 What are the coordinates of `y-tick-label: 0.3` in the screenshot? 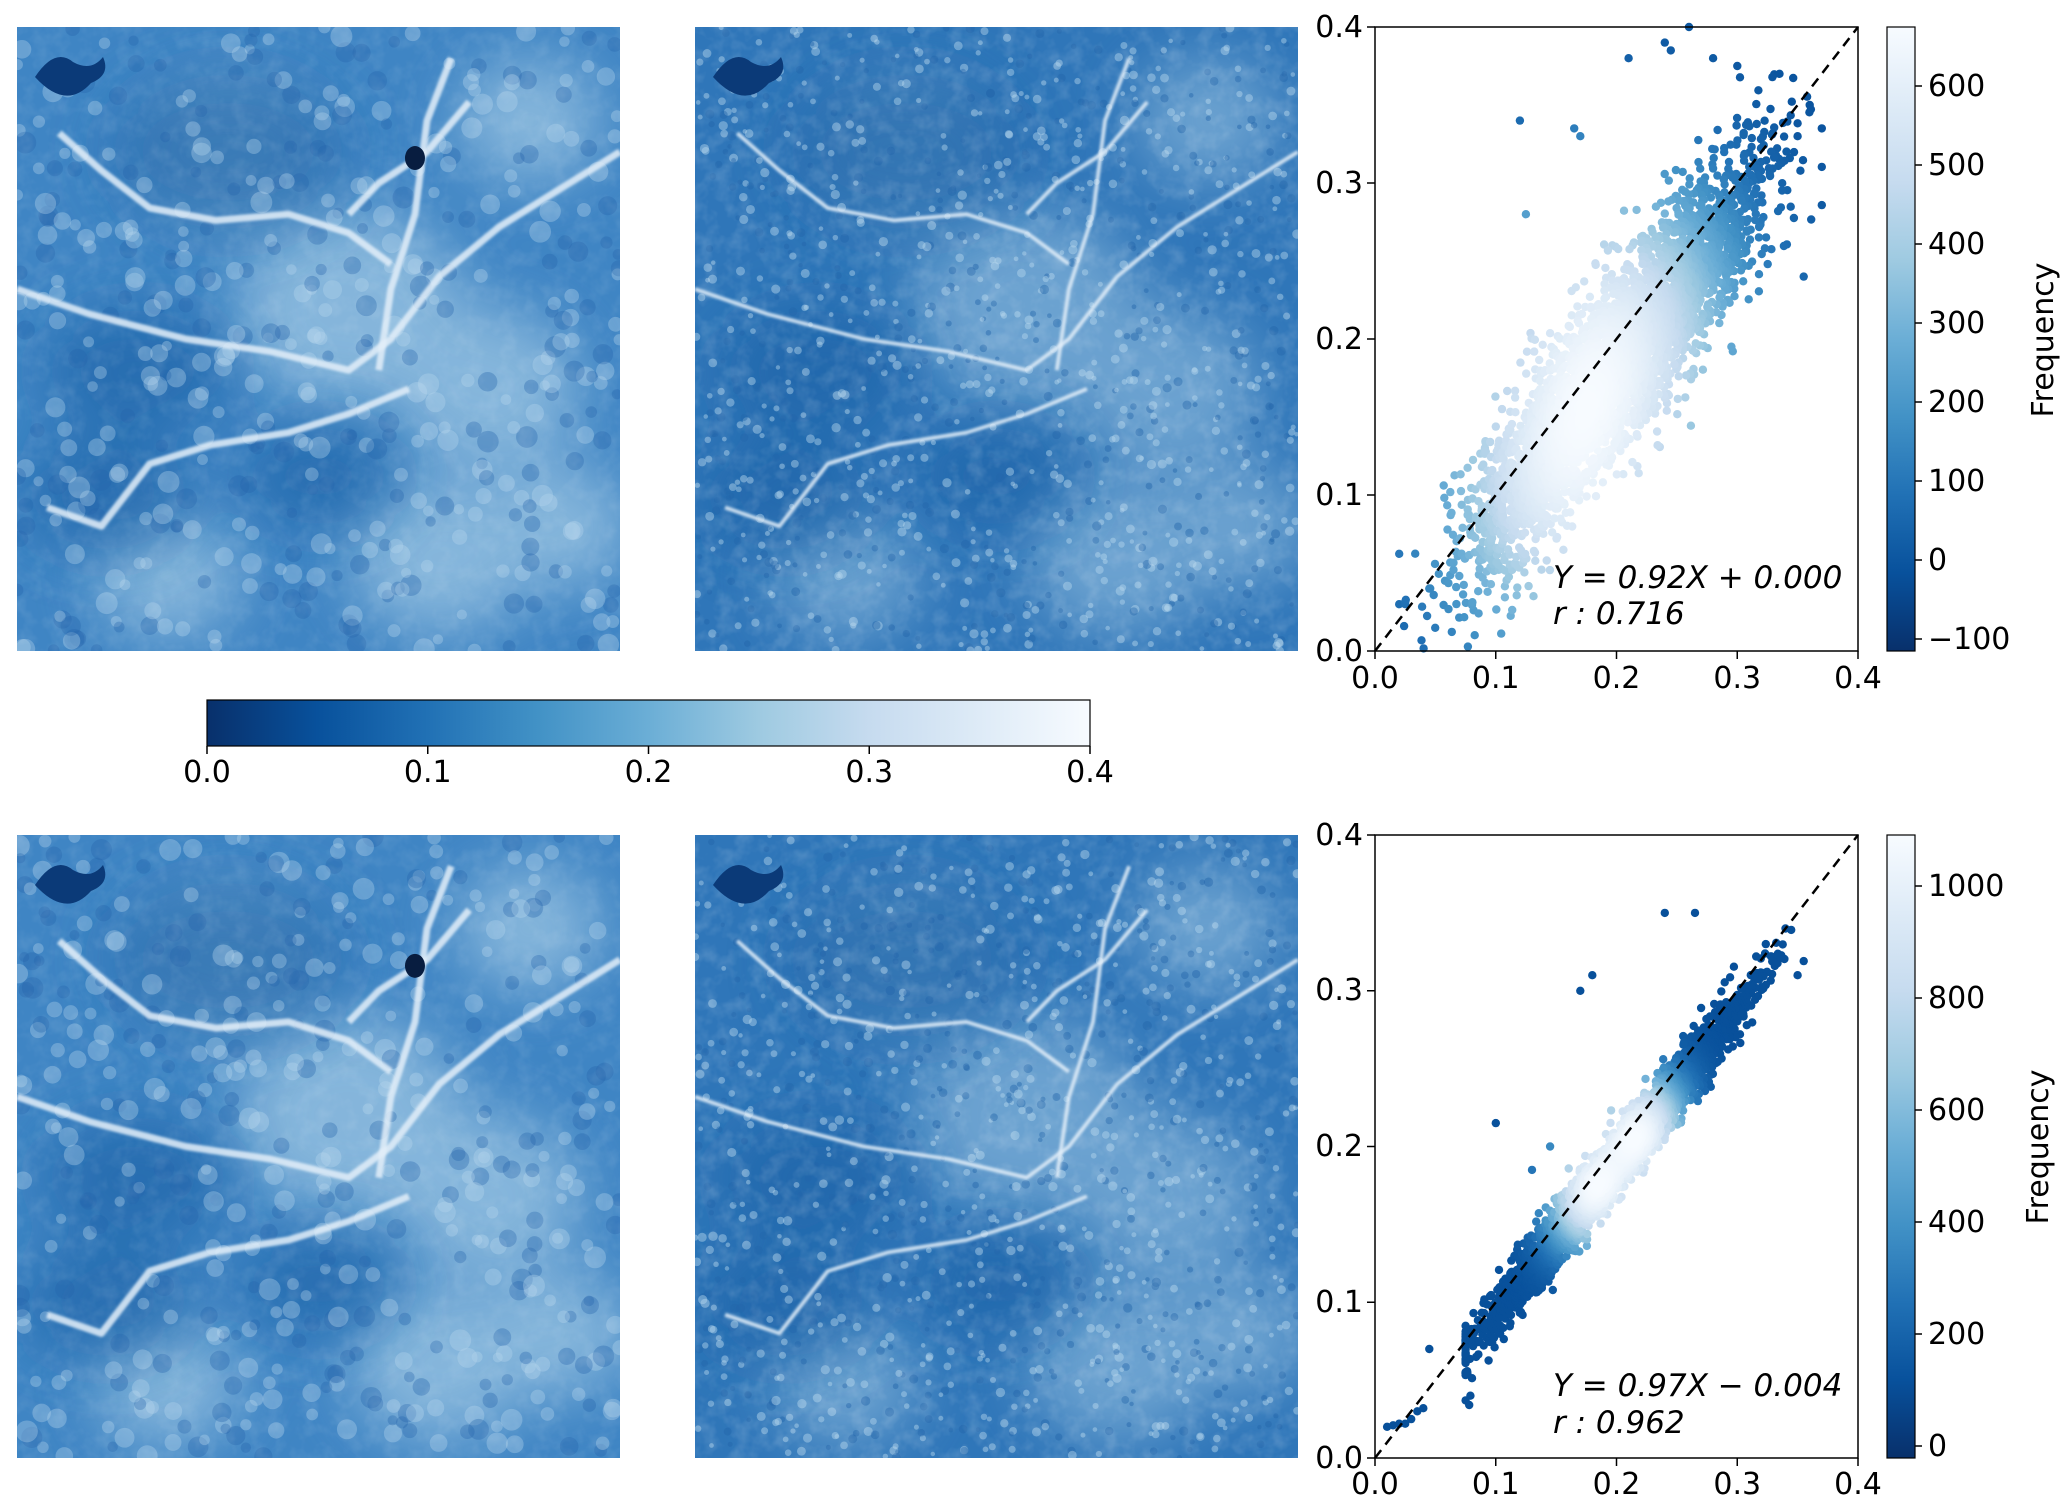 It's located at (1339, 183).